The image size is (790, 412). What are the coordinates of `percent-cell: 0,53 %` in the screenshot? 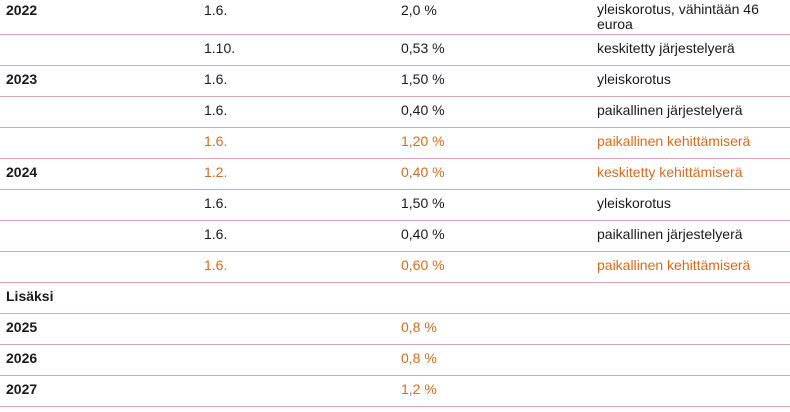 It's located at (490, 50).